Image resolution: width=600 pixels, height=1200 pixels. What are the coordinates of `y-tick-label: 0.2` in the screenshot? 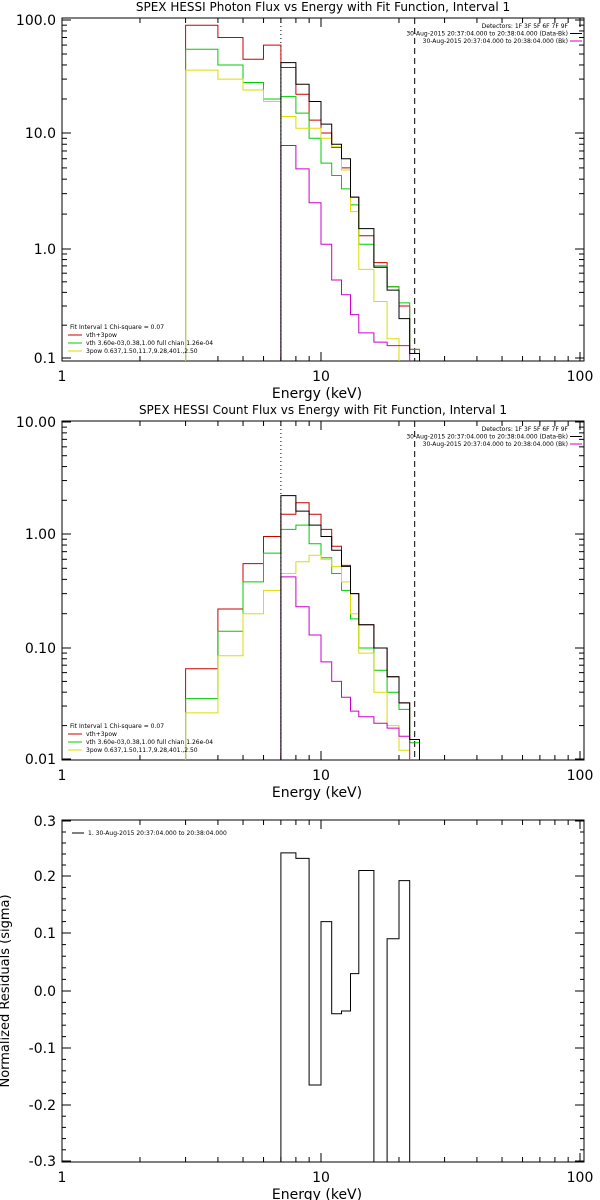 It's located at (45, 877).